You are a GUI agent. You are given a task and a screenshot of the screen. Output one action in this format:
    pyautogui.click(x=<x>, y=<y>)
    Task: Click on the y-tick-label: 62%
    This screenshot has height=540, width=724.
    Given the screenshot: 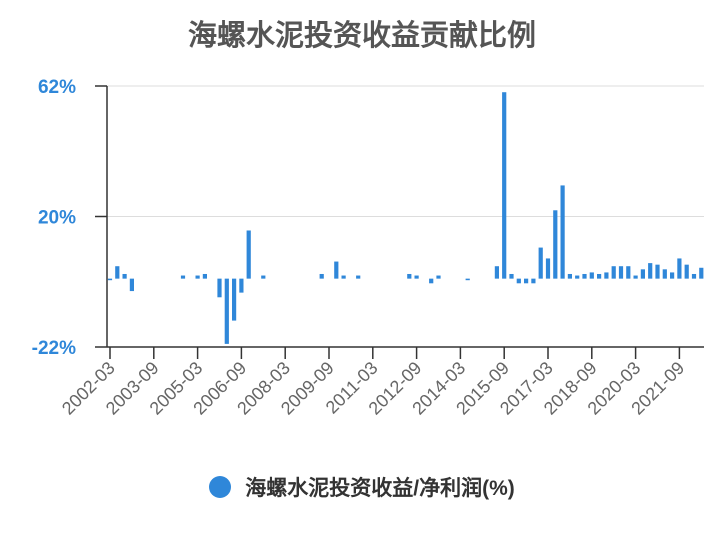 What is the action you would take?
    pyautogui.click(x=57, y=87)
    